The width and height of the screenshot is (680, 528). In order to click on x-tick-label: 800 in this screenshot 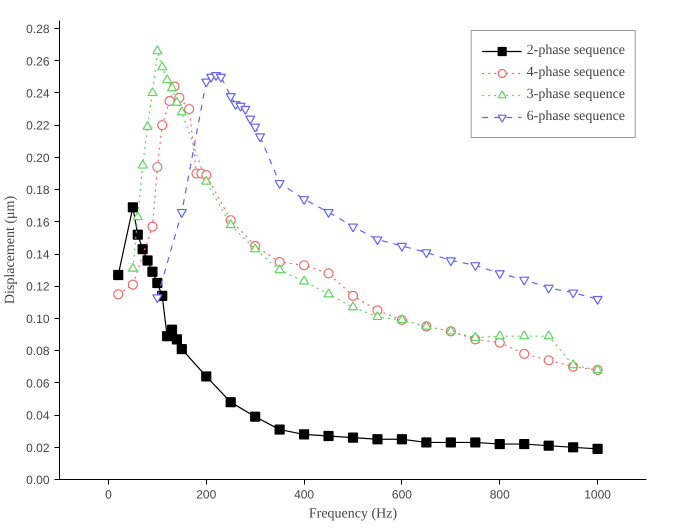, I will do `click(500, 495)`.